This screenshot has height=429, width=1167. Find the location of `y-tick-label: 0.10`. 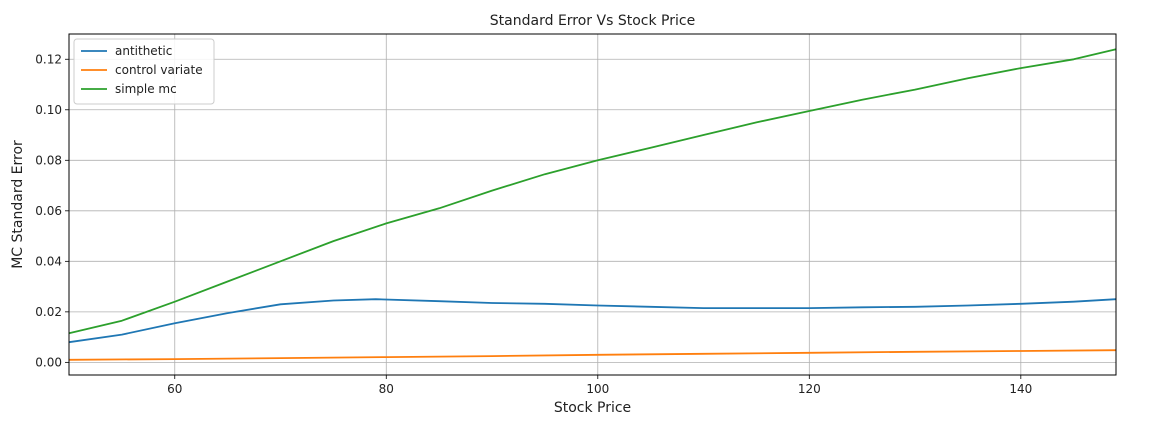

y-tick-label: 0.10 is located at coordinates (48, 110).